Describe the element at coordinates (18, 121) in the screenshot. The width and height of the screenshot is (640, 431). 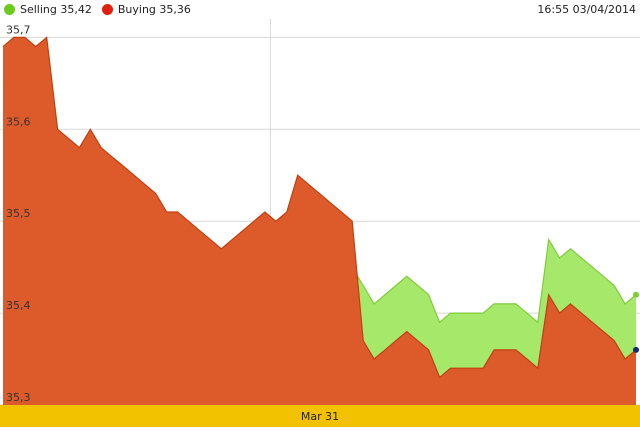
I see `y-tick-label-1: 35,6` at that location.